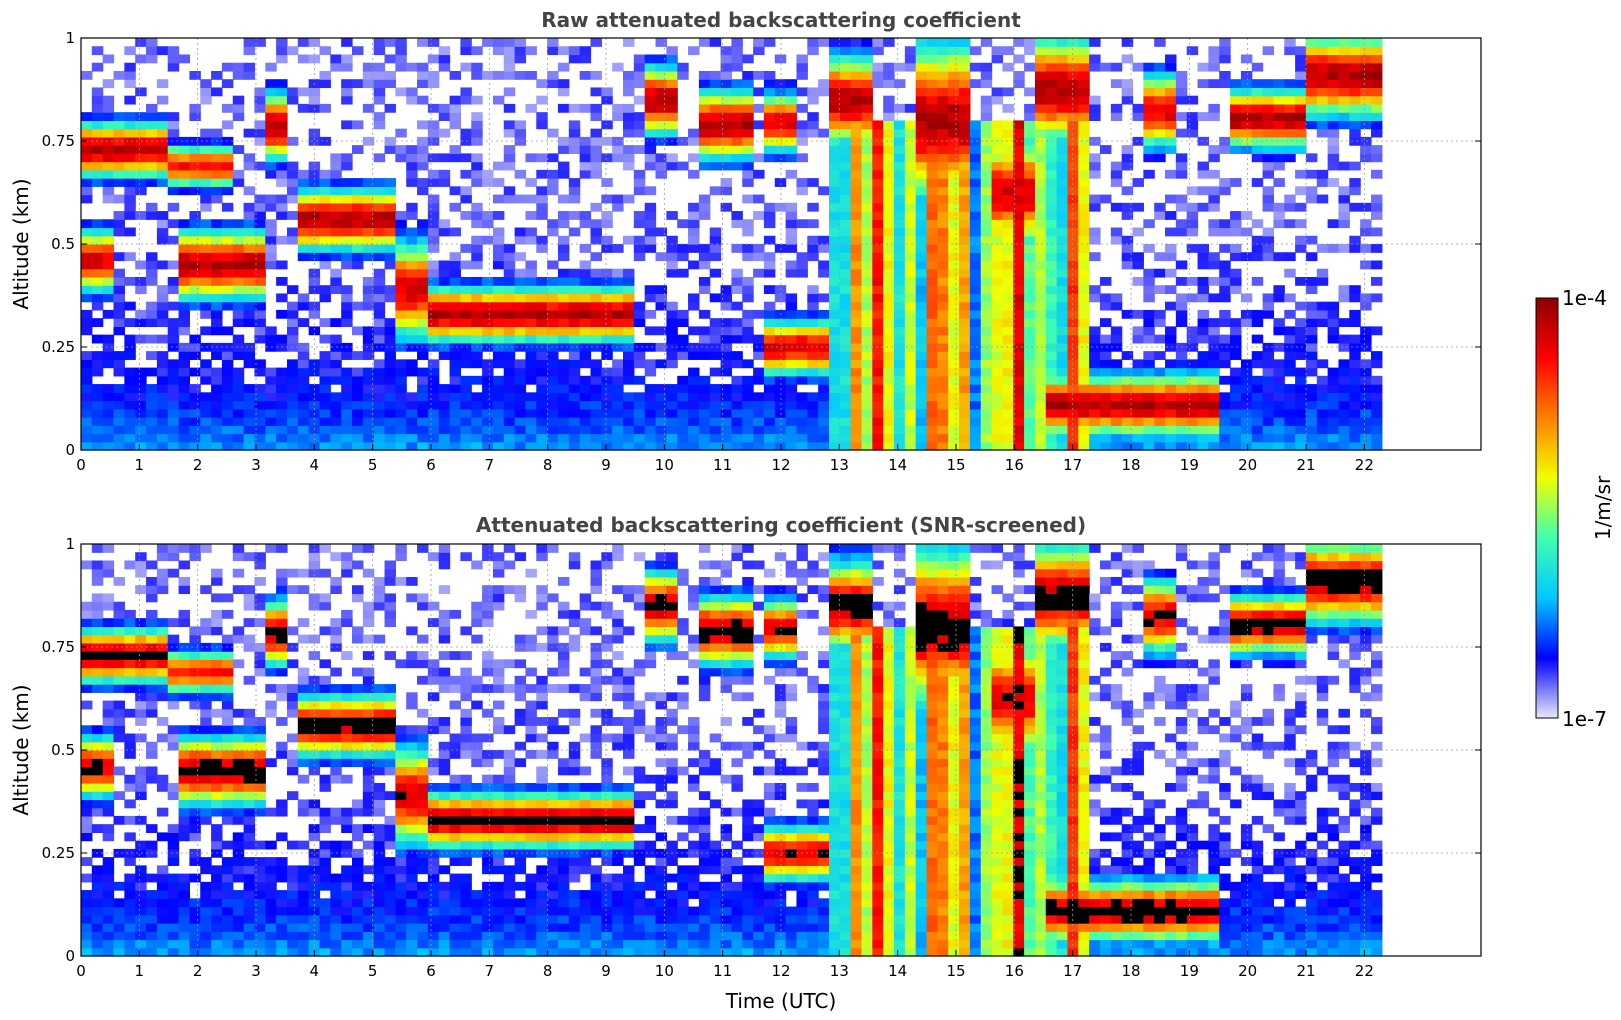 This screenshot has width=1621, height=1020. I want to click on y-tick-label: 1, so click(70, 38).